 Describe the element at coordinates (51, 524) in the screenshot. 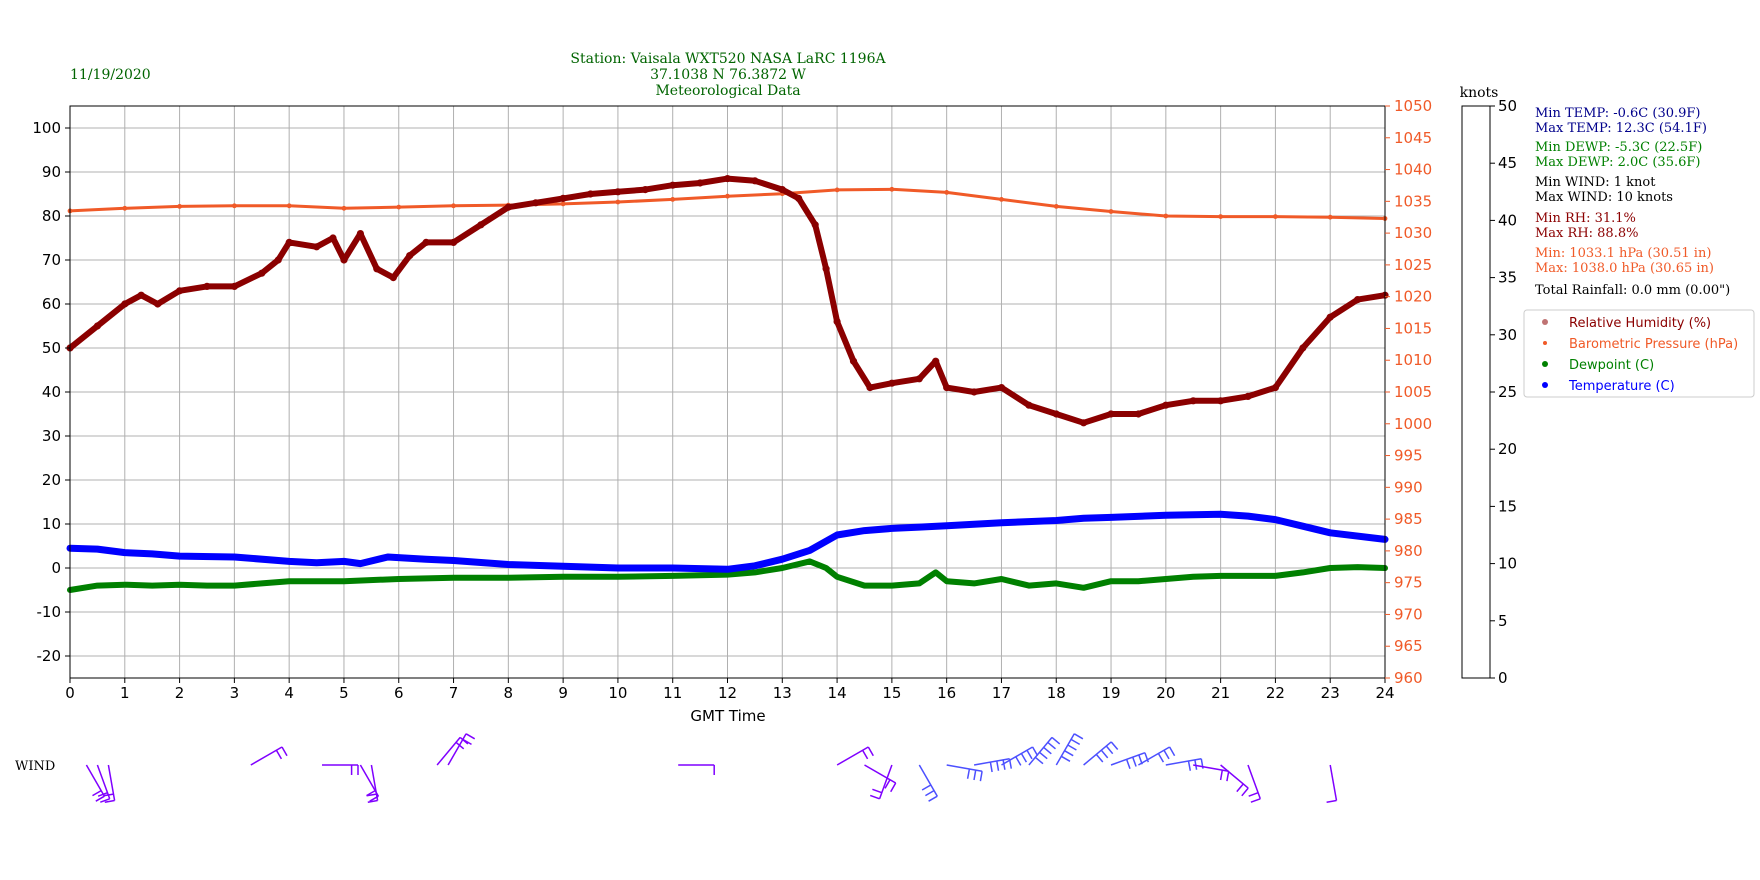

I see `y-left-tick-label: 10` at that location.